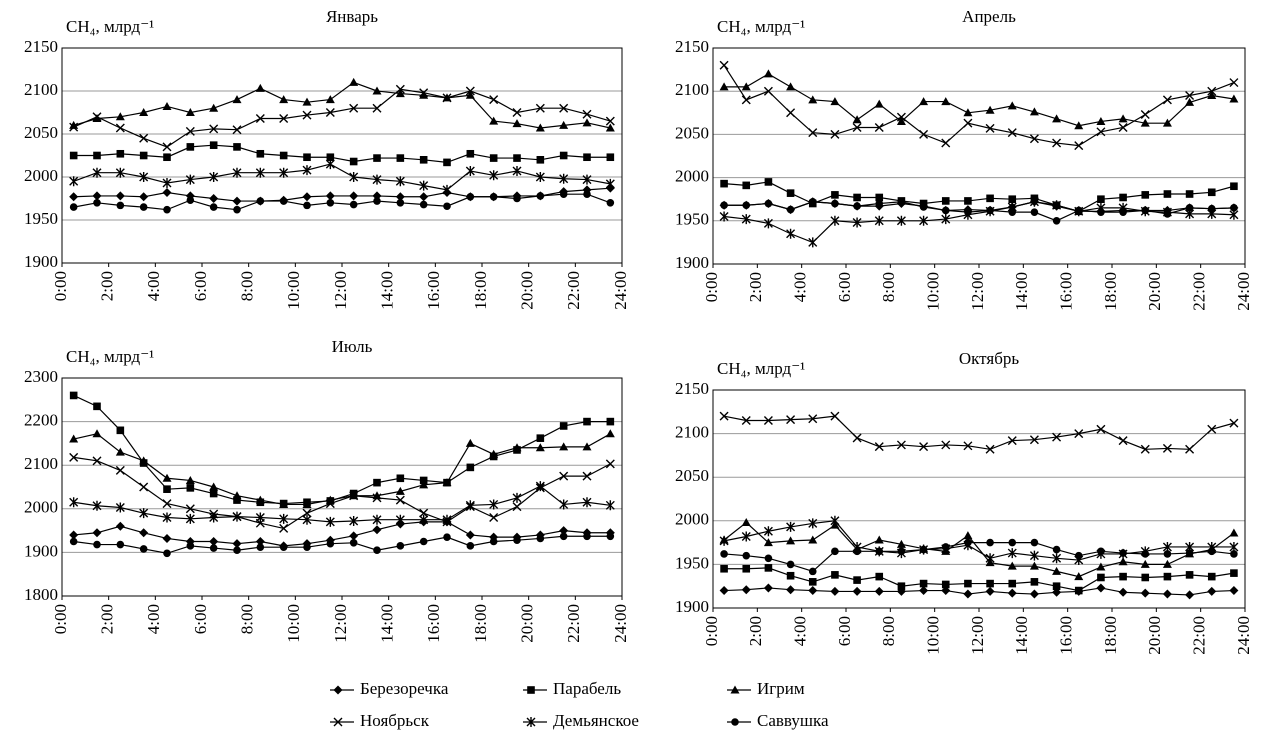  What do you see at coordinates (573, 290) in the screenshot?
I see `x-tick-label: 22:00` at bounding box center [573, 290].